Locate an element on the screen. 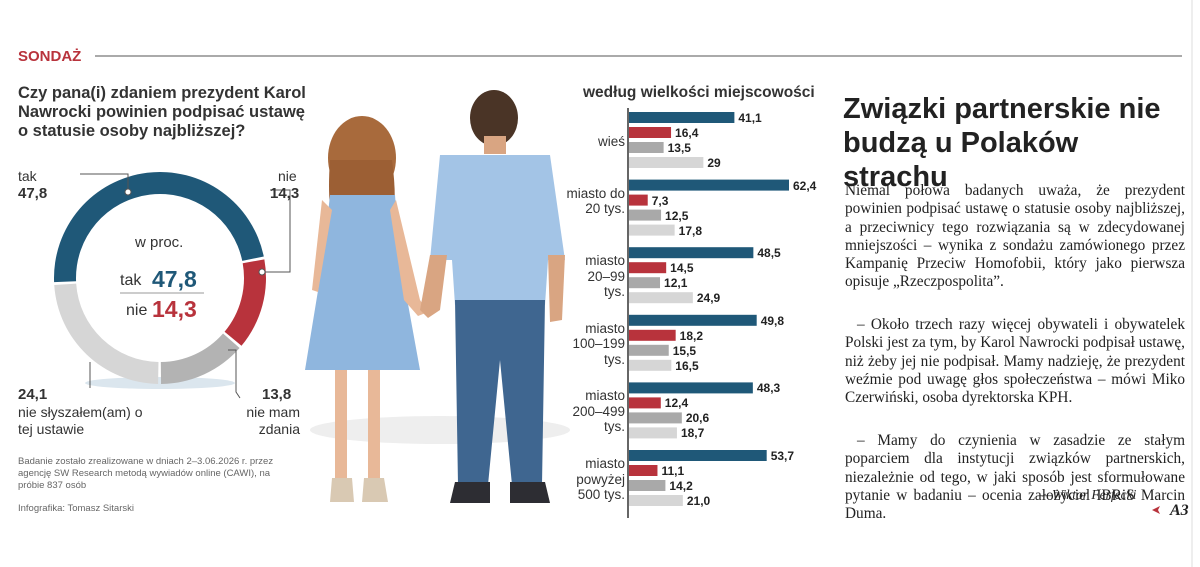  bar-value-label: 29 is located at coordinates (714, 163).